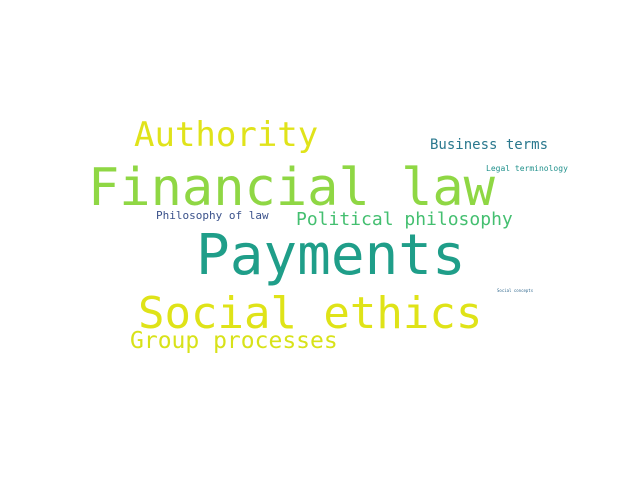 This screenshot has height=480, width=640. What do you see at coordinates (489, 145) in the screenshot?
I see `word-business-terms: Business terms` at bounding box center [489, 145].